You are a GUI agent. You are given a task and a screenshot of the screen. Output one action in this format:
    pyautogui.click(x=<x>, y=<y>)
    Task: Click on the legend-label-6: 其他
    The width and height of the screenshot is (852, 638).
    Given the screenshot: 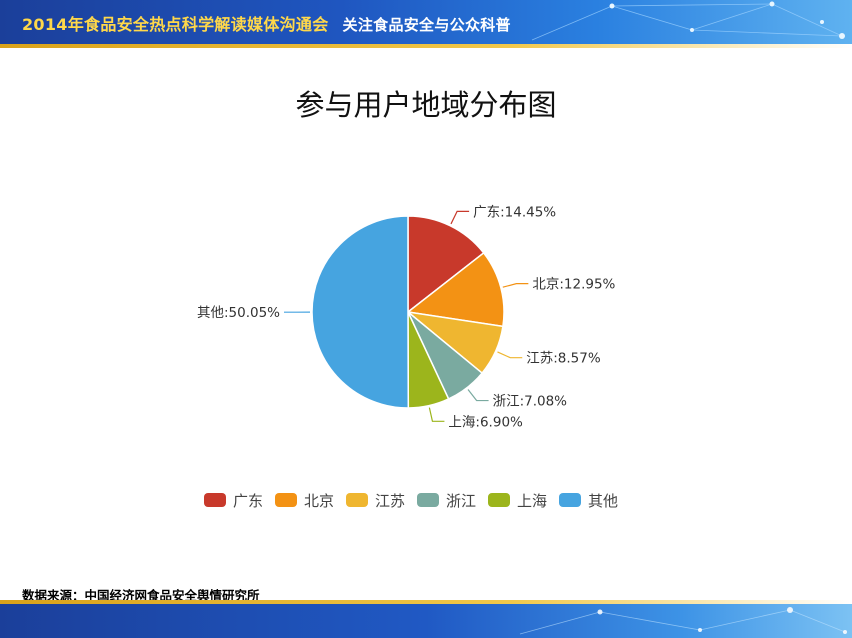 What is the action you would take?
    pyautogui.click(x=603, y=501)
    